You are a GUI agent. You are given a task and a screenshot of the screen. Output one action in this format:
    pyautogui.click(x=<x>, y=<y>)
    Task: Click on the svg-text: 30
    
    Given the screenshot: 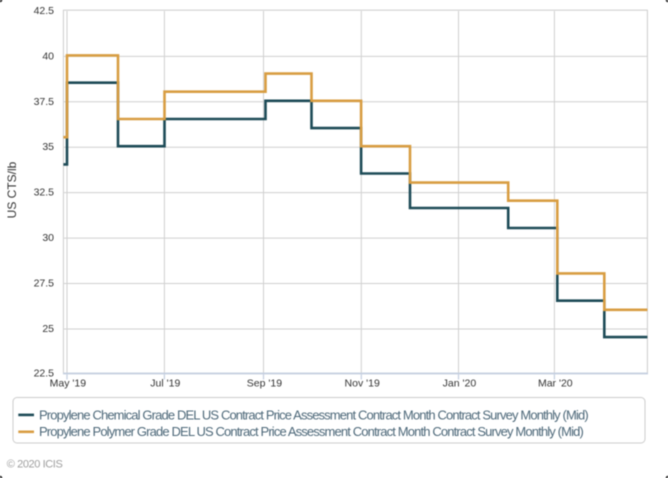 What is the action you would take?
    pyautogui.click(x=48, y=238)
    